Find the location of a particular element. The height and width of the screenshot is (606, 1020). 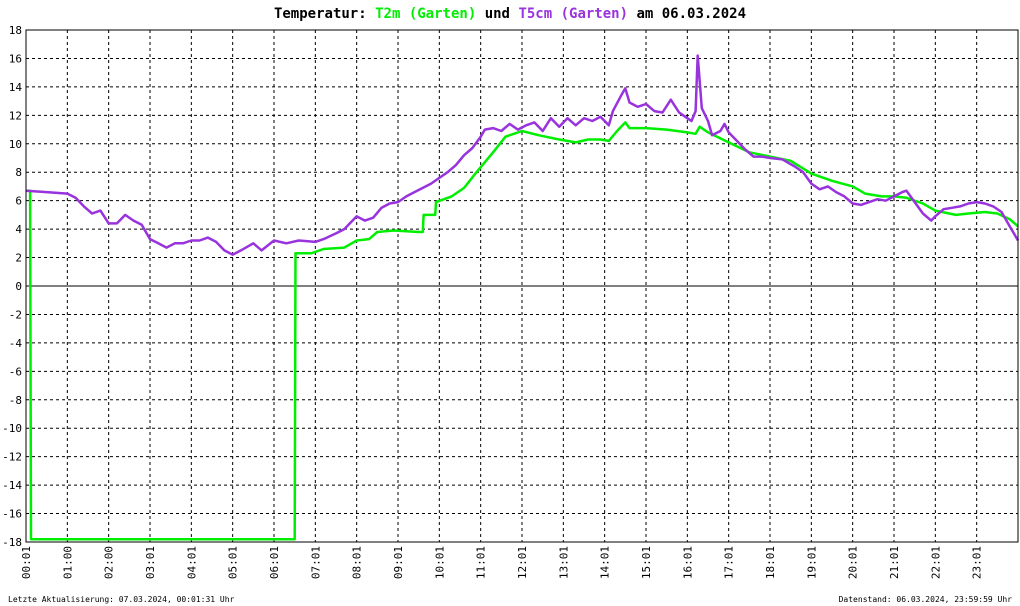

y-tick-label: -6 is located at coordinates (15, 371).